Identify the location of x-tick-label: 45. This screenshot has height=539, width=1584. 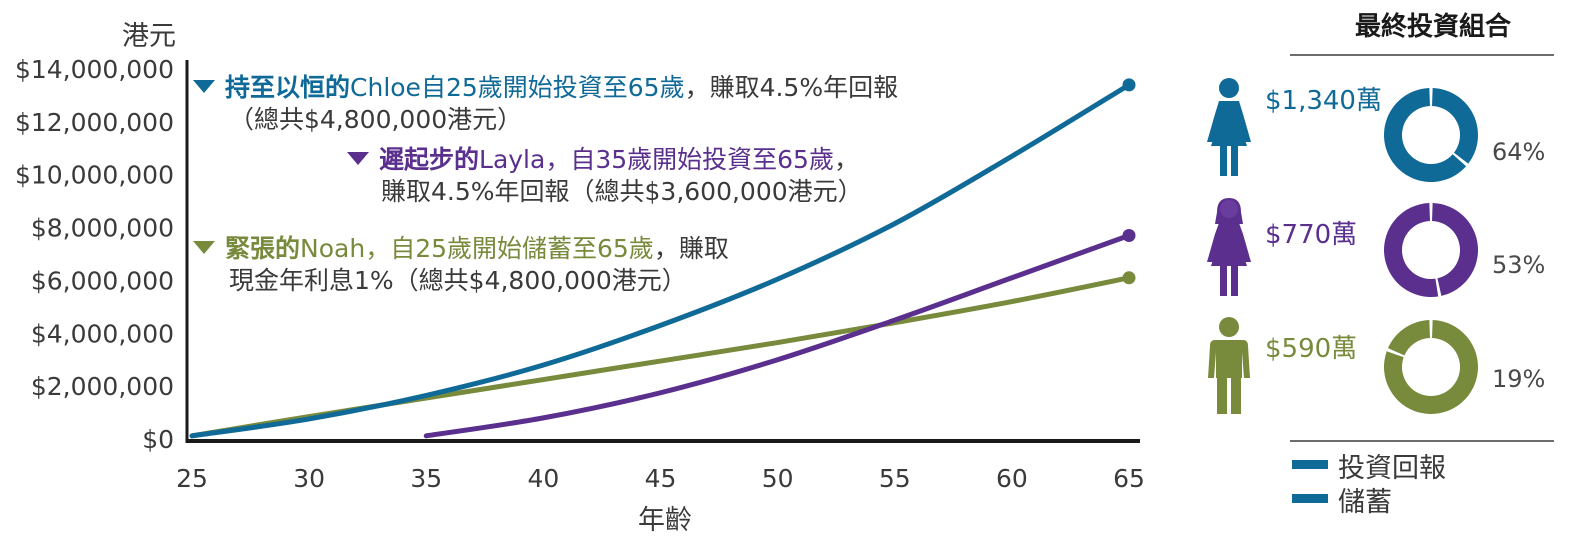
(661, 478).